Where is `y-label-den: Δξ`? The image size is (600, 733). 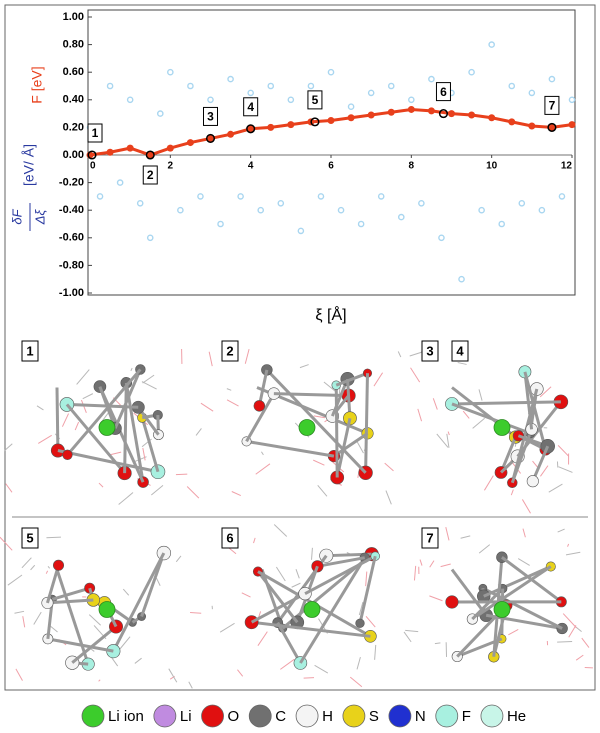
y-label-den: Δξ is located at coordinates (39, 217).